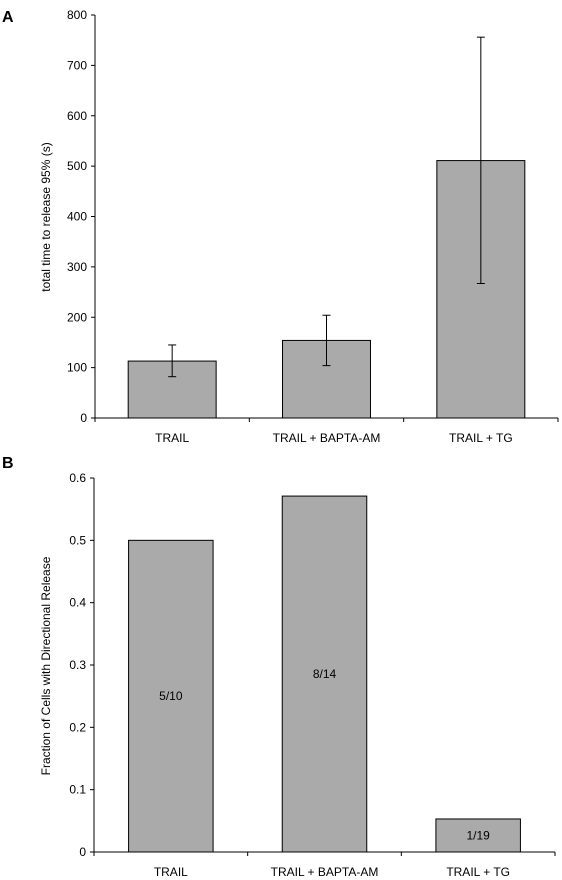  I want to click on bar-data-label: 5/10, so click(171, 696).